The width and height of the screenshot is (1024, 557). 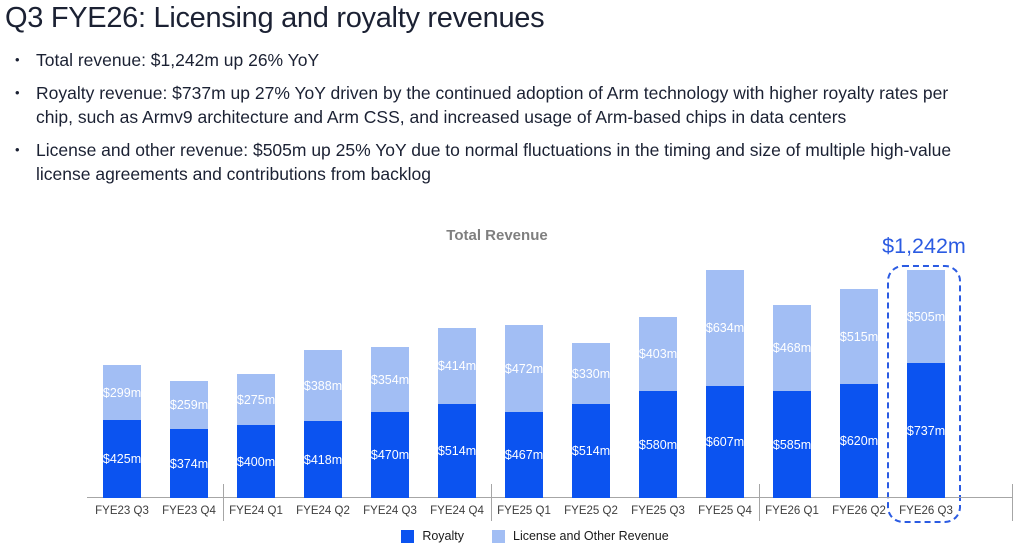 I want to click on license-segment-value-label: $275m, so click(x=256, y=399).